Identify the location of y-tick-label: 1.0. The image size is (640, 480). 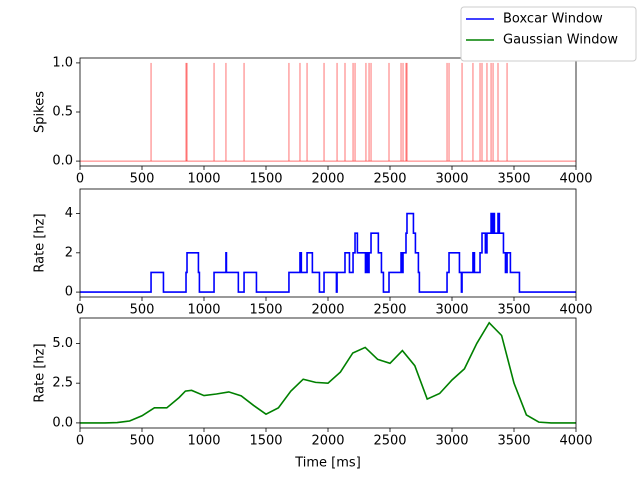
(62, 62).